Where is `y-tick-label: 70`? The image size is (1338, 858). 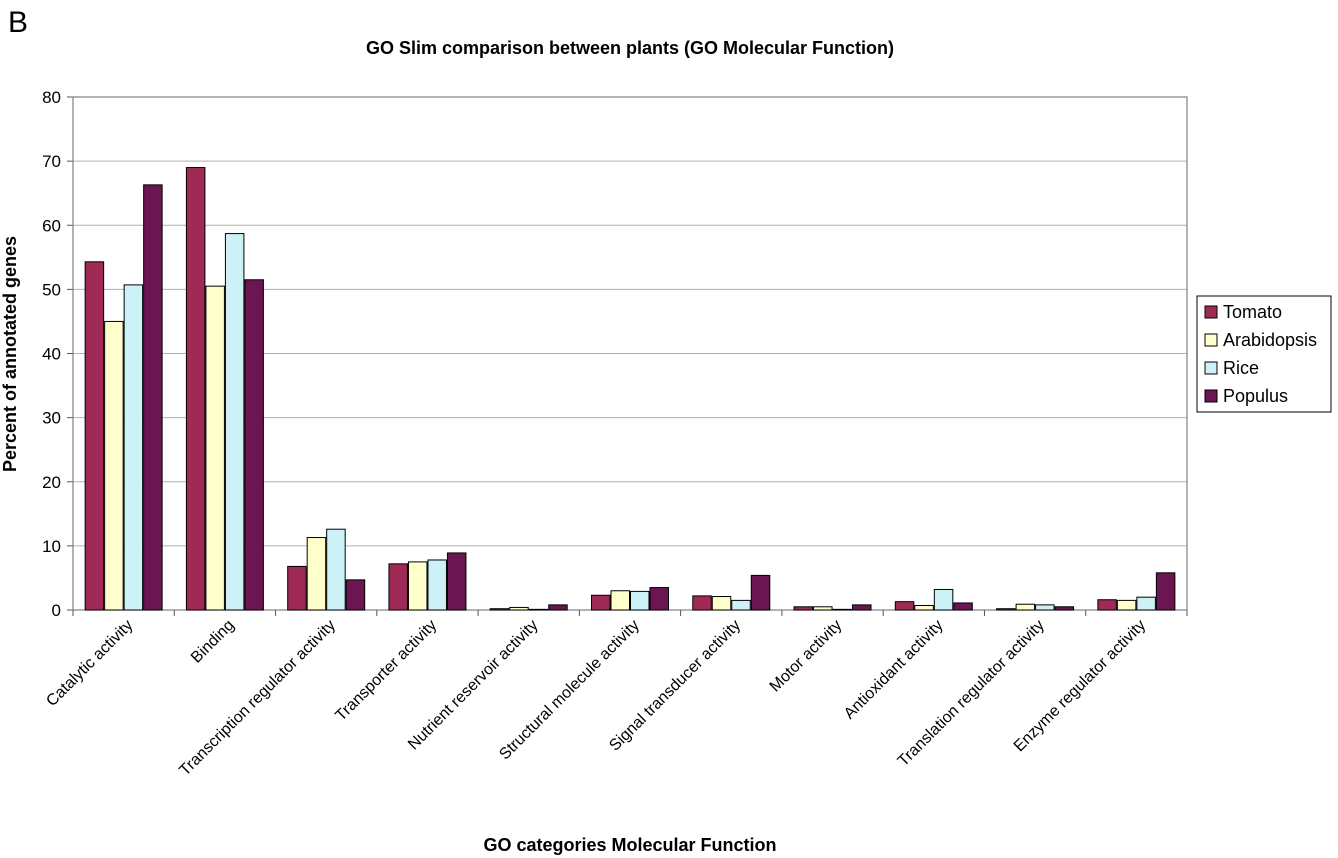
y-tick-label: 70 is located at coordinates (51, 161).